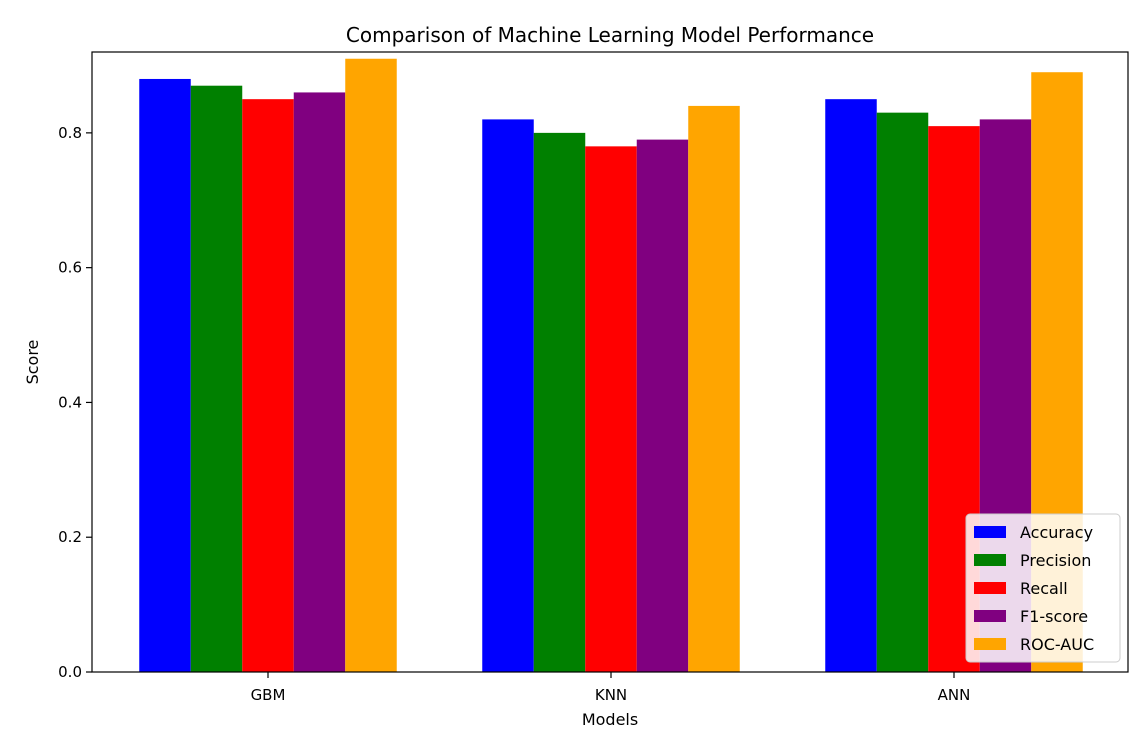 Image resolution: width=1146 pixels, height=737 pixels. Describe the element at coordinates (1056, 532) in the screenshot. I see `legend-label: Accuracy` at that location.